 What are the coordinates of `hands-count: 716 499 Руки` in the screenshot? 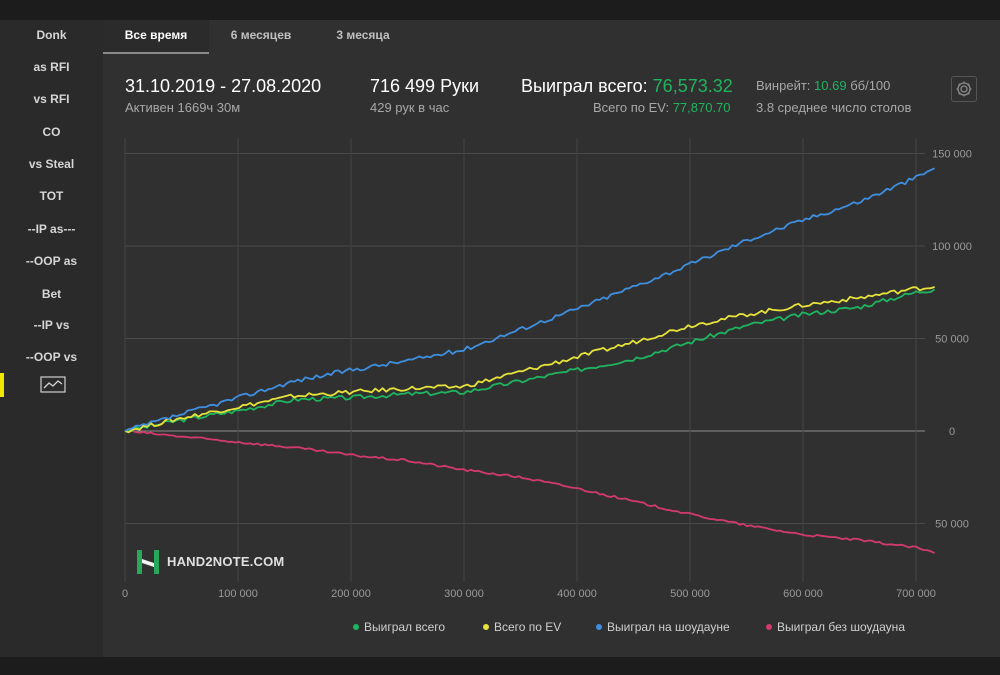 It's located at (425, 86).